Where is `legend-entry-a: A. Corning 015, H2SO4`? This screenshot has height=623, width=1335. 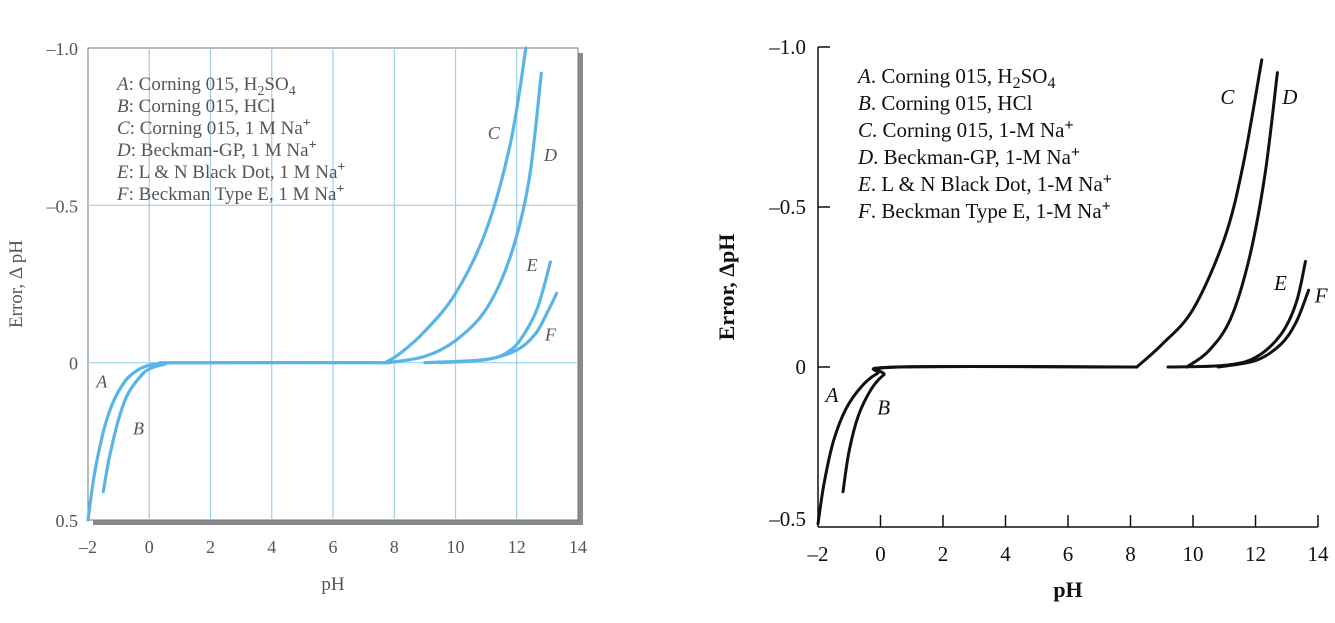
legend-entry-a: A. Corning 015, H2SO4 is located at coordinates (955, 78).